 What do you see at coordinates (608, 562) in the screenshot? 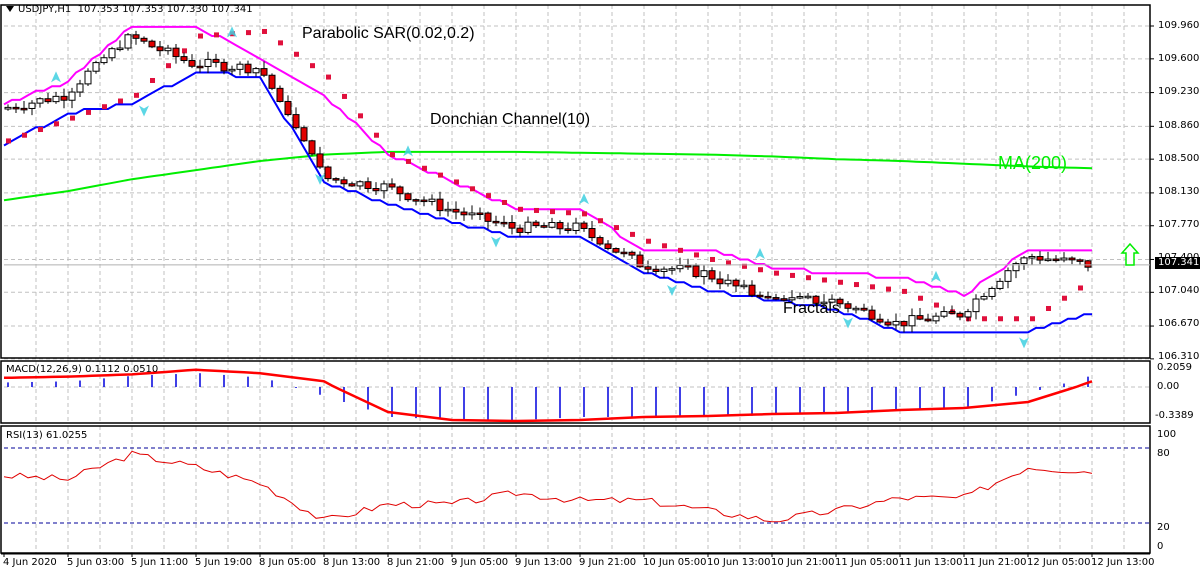
I see `time-label: 9 Jun 21:00` at bounding box center [608, 562].